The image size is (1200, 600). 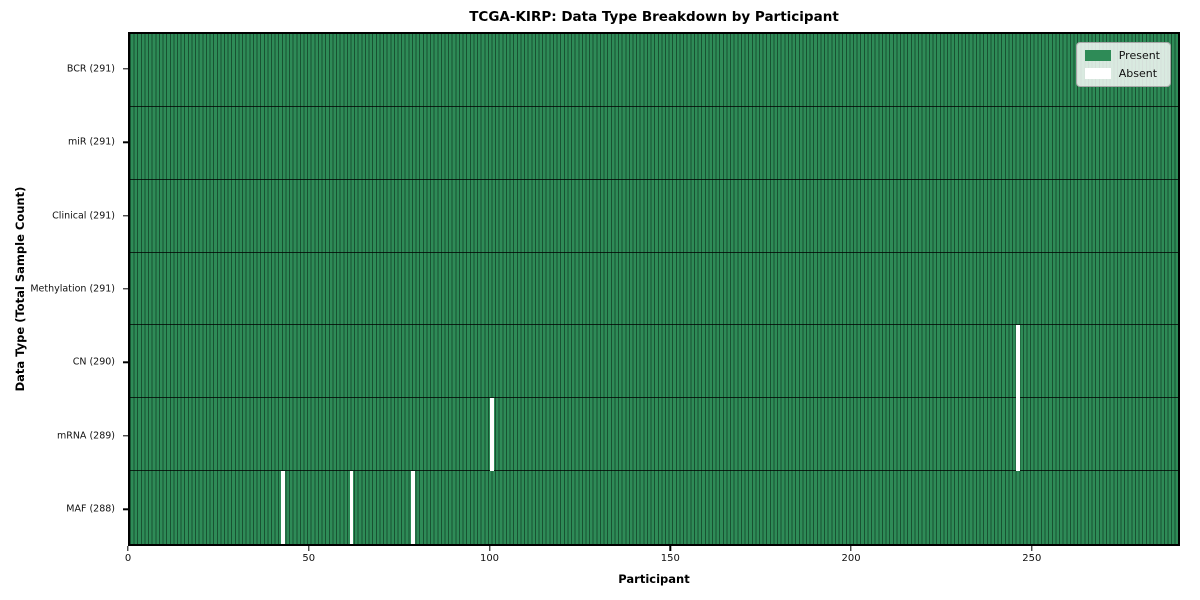 I want to click on legend-label-present: Present, so click(x=1139, y=55).